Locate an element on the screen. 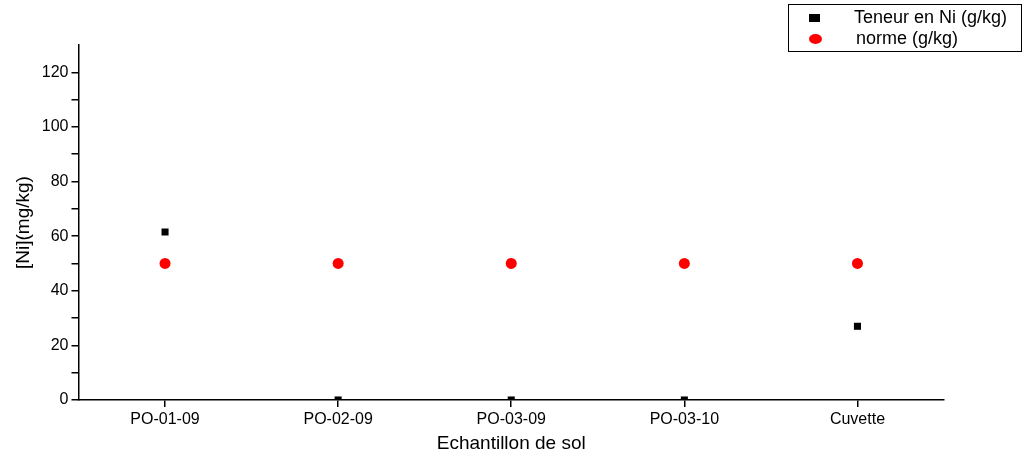  y-tick-label: 120 is located at coordinates (55, 71).